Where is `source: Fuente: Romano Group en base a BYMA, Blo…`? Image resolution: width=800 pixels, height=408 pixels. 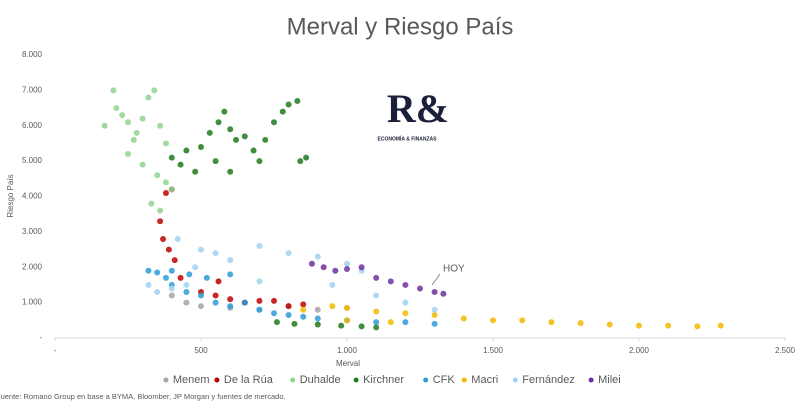 source: Fuente: Romano Group en base a BYMA, Blo… is located at coordinates (143, 396).